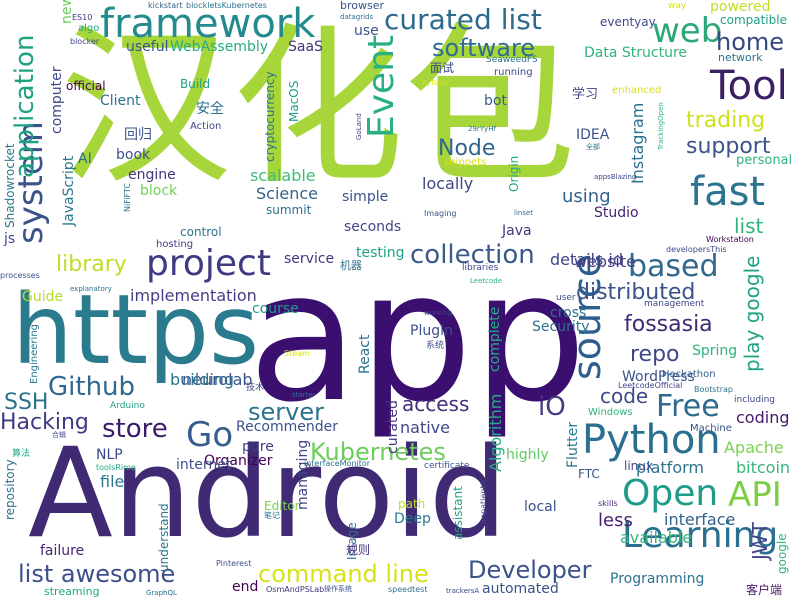 This screenshot has height=600, width=800. Describe the element at coordinates (495, 101) in the screenshot. I see `word-bot: bot` at that location.